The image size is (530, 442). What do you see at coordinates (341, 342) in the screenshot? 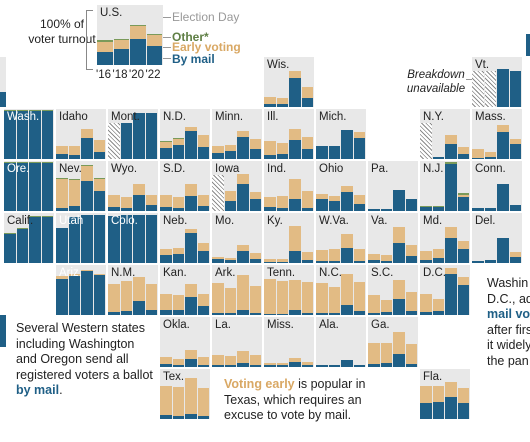
I see `state-tile-ala: Ala.` at bounding box center [341, 342].